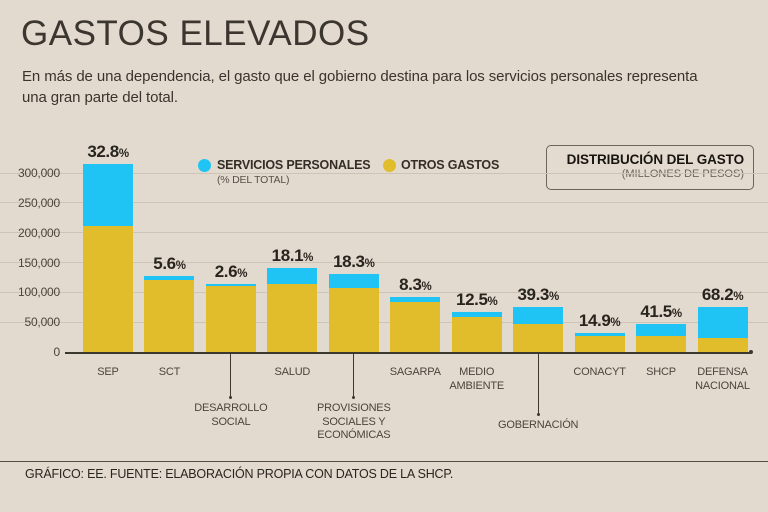  I want to click on x-axis-label-line: SALUD, so click(292, 372).